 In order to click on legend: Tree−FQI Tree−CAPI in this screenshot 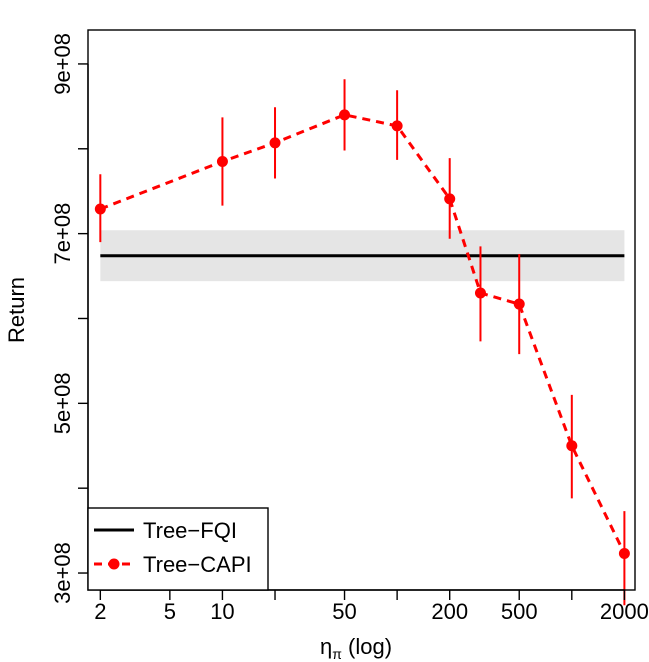, I will do `click(178, 549)`.